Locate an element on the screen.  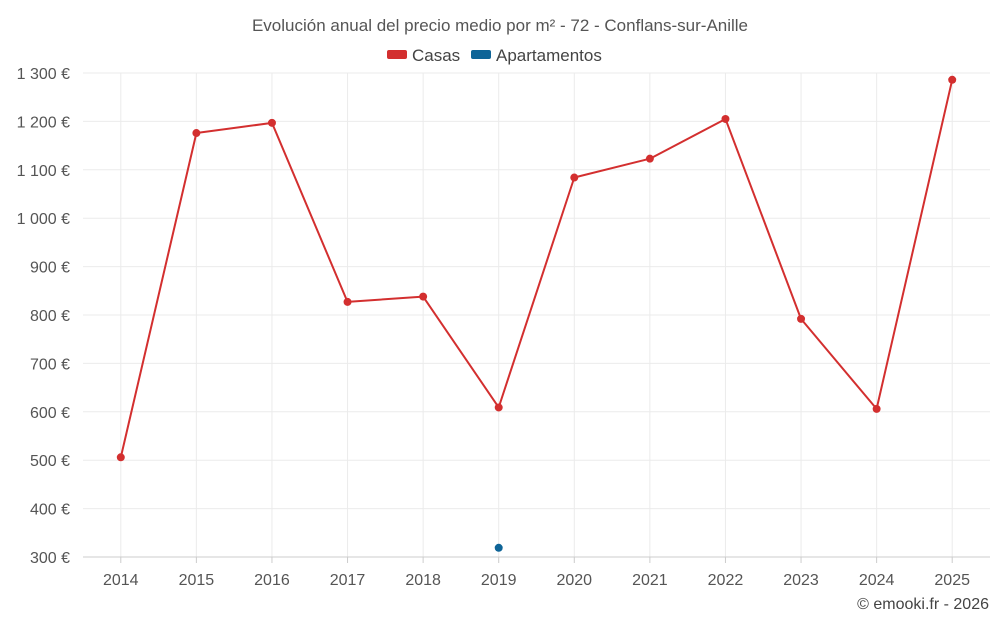
legend-swatch-apartamentos is located at coordinates (481, 54).